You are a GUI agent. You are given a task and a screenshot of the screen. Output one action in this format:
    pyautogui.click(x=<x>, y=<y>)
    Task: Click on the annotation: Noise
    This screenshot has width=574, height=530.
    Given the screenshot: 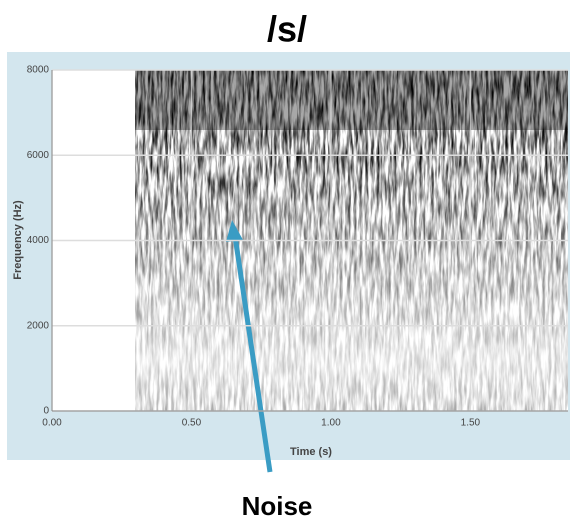 What is the action you would take?
    pyautogui.click(x=277, y=506)
    